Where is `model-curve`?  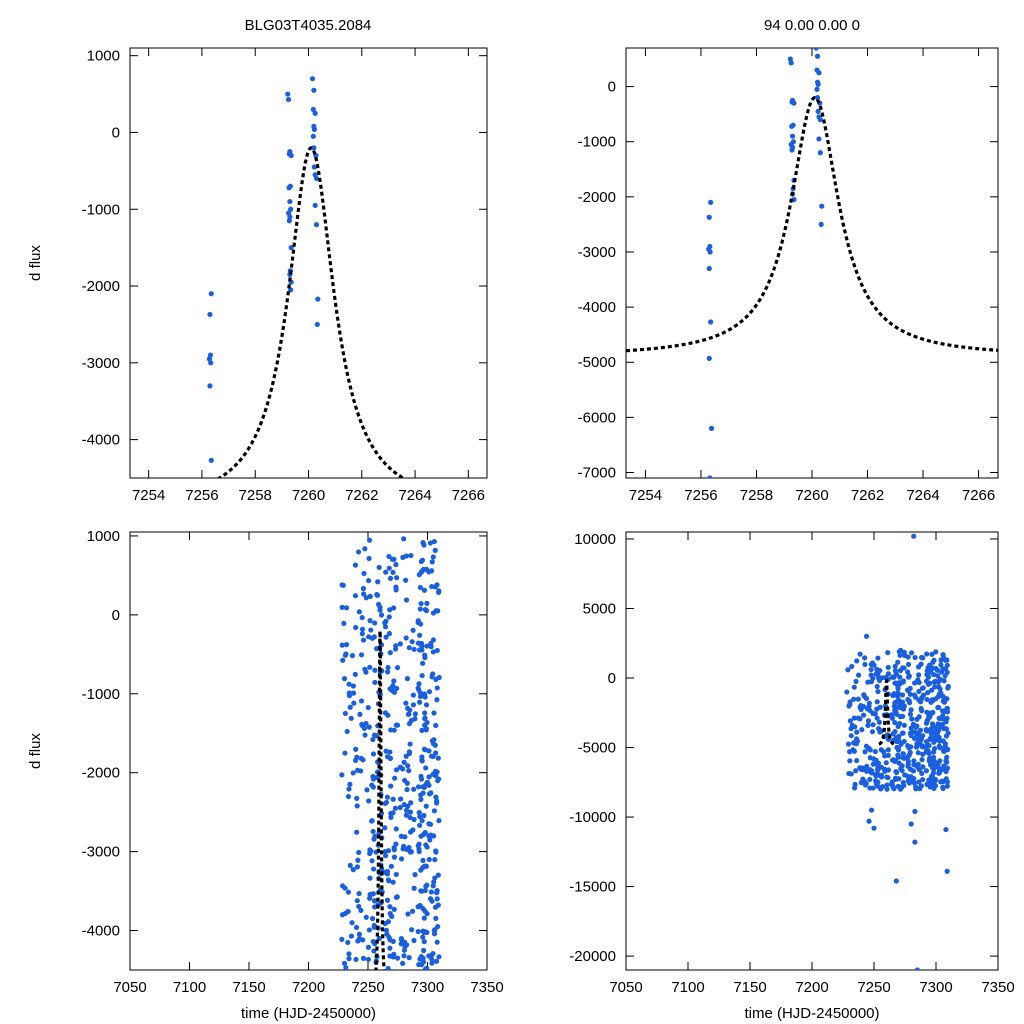 model-curve is located at coordinates (380, 799).